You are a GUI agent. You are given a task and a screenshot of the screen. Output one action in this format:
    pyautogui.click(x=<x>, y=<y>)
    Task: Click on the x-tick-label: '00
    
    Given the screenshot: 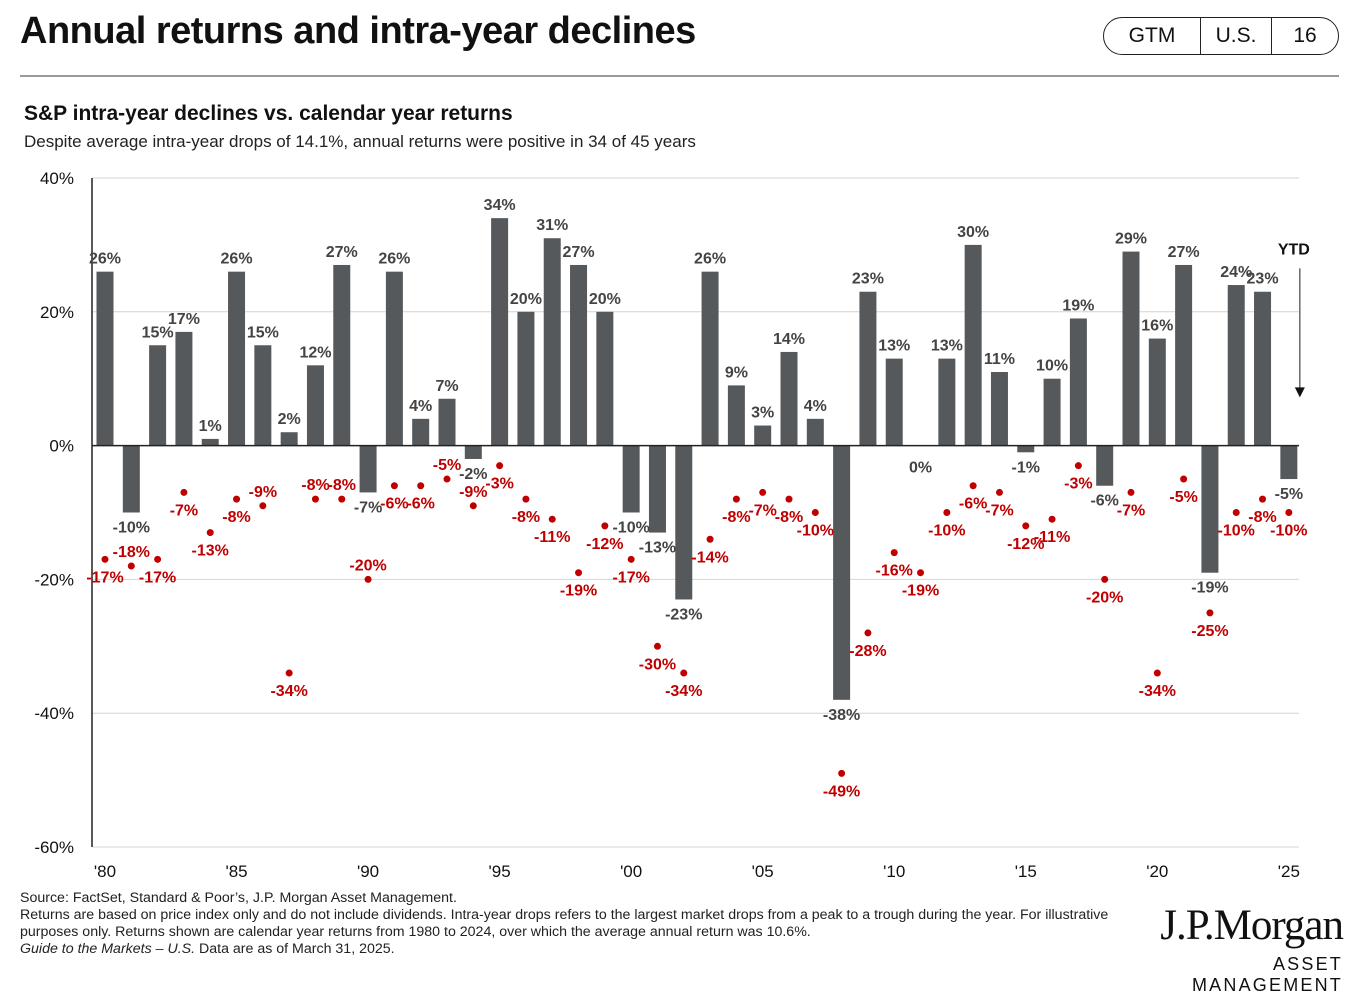 What is the action you would take?
    pyautogui.click(x=631, y=871)
    